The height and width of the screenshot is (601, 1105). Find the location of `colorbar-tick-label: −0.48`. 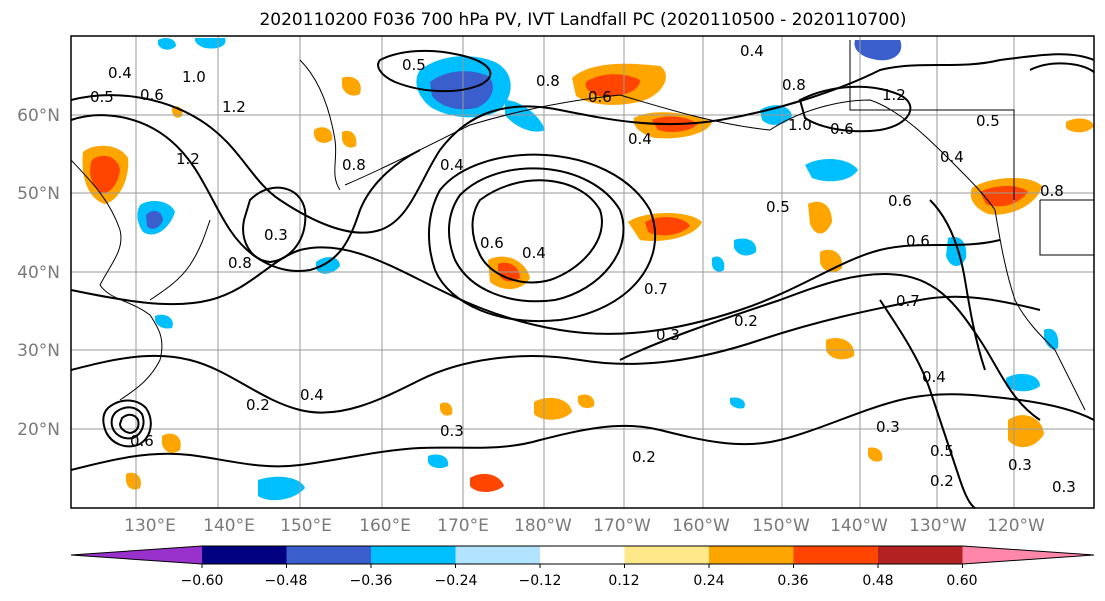

colorbar-tick-label: −0.48 is located at coordinates (286, 581).